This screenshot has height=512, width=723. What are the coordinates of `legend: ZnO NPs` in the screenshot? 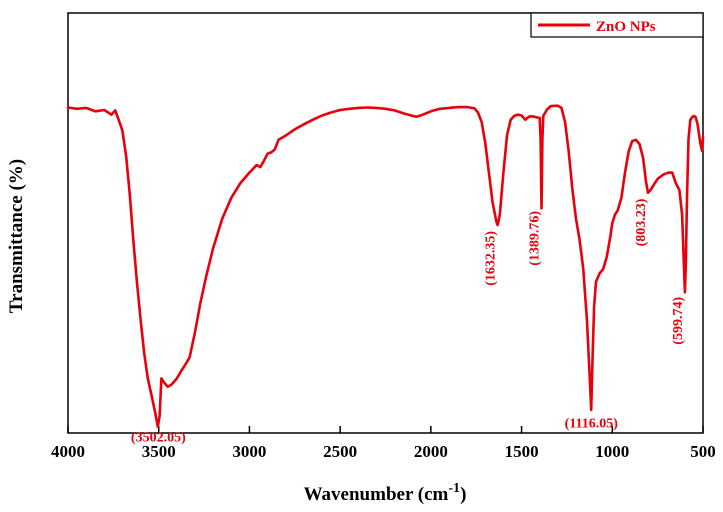 It's located at (617, 25).